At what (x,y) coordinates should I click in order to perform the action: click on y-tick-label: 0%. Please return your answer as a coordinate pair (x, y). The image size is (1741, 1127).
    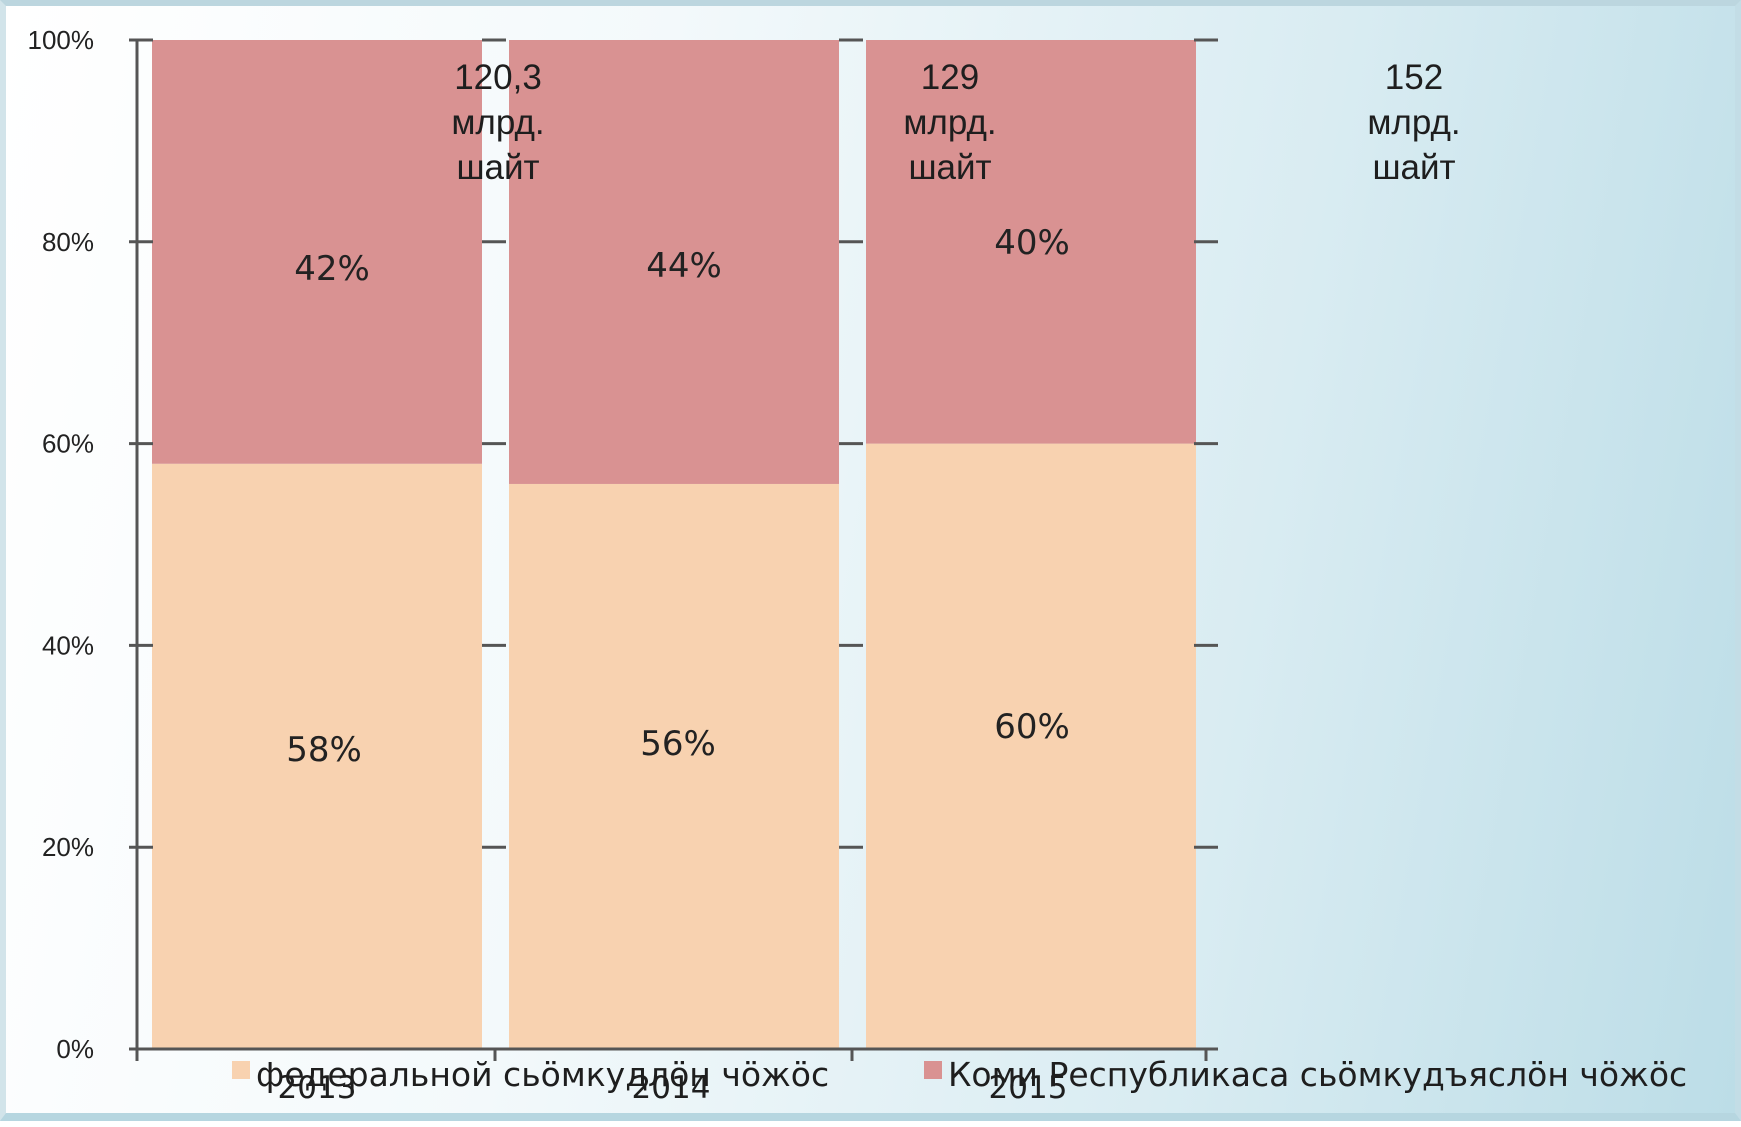
    Looking at the image, I should click on (75, 1049).